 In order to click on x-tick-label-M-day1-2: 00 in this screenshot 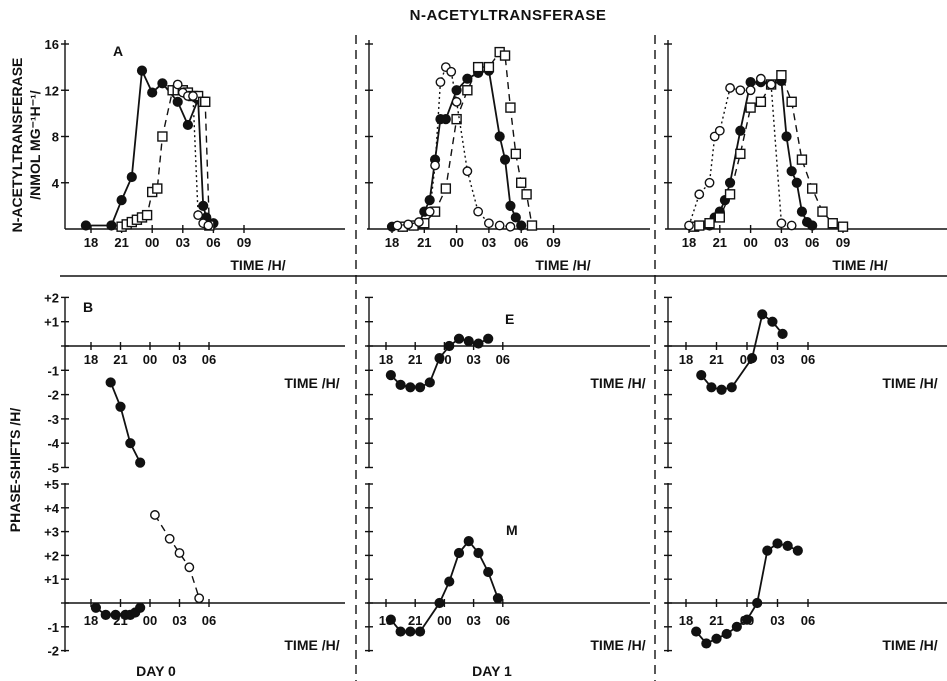, I will do `click(444, 620)`.